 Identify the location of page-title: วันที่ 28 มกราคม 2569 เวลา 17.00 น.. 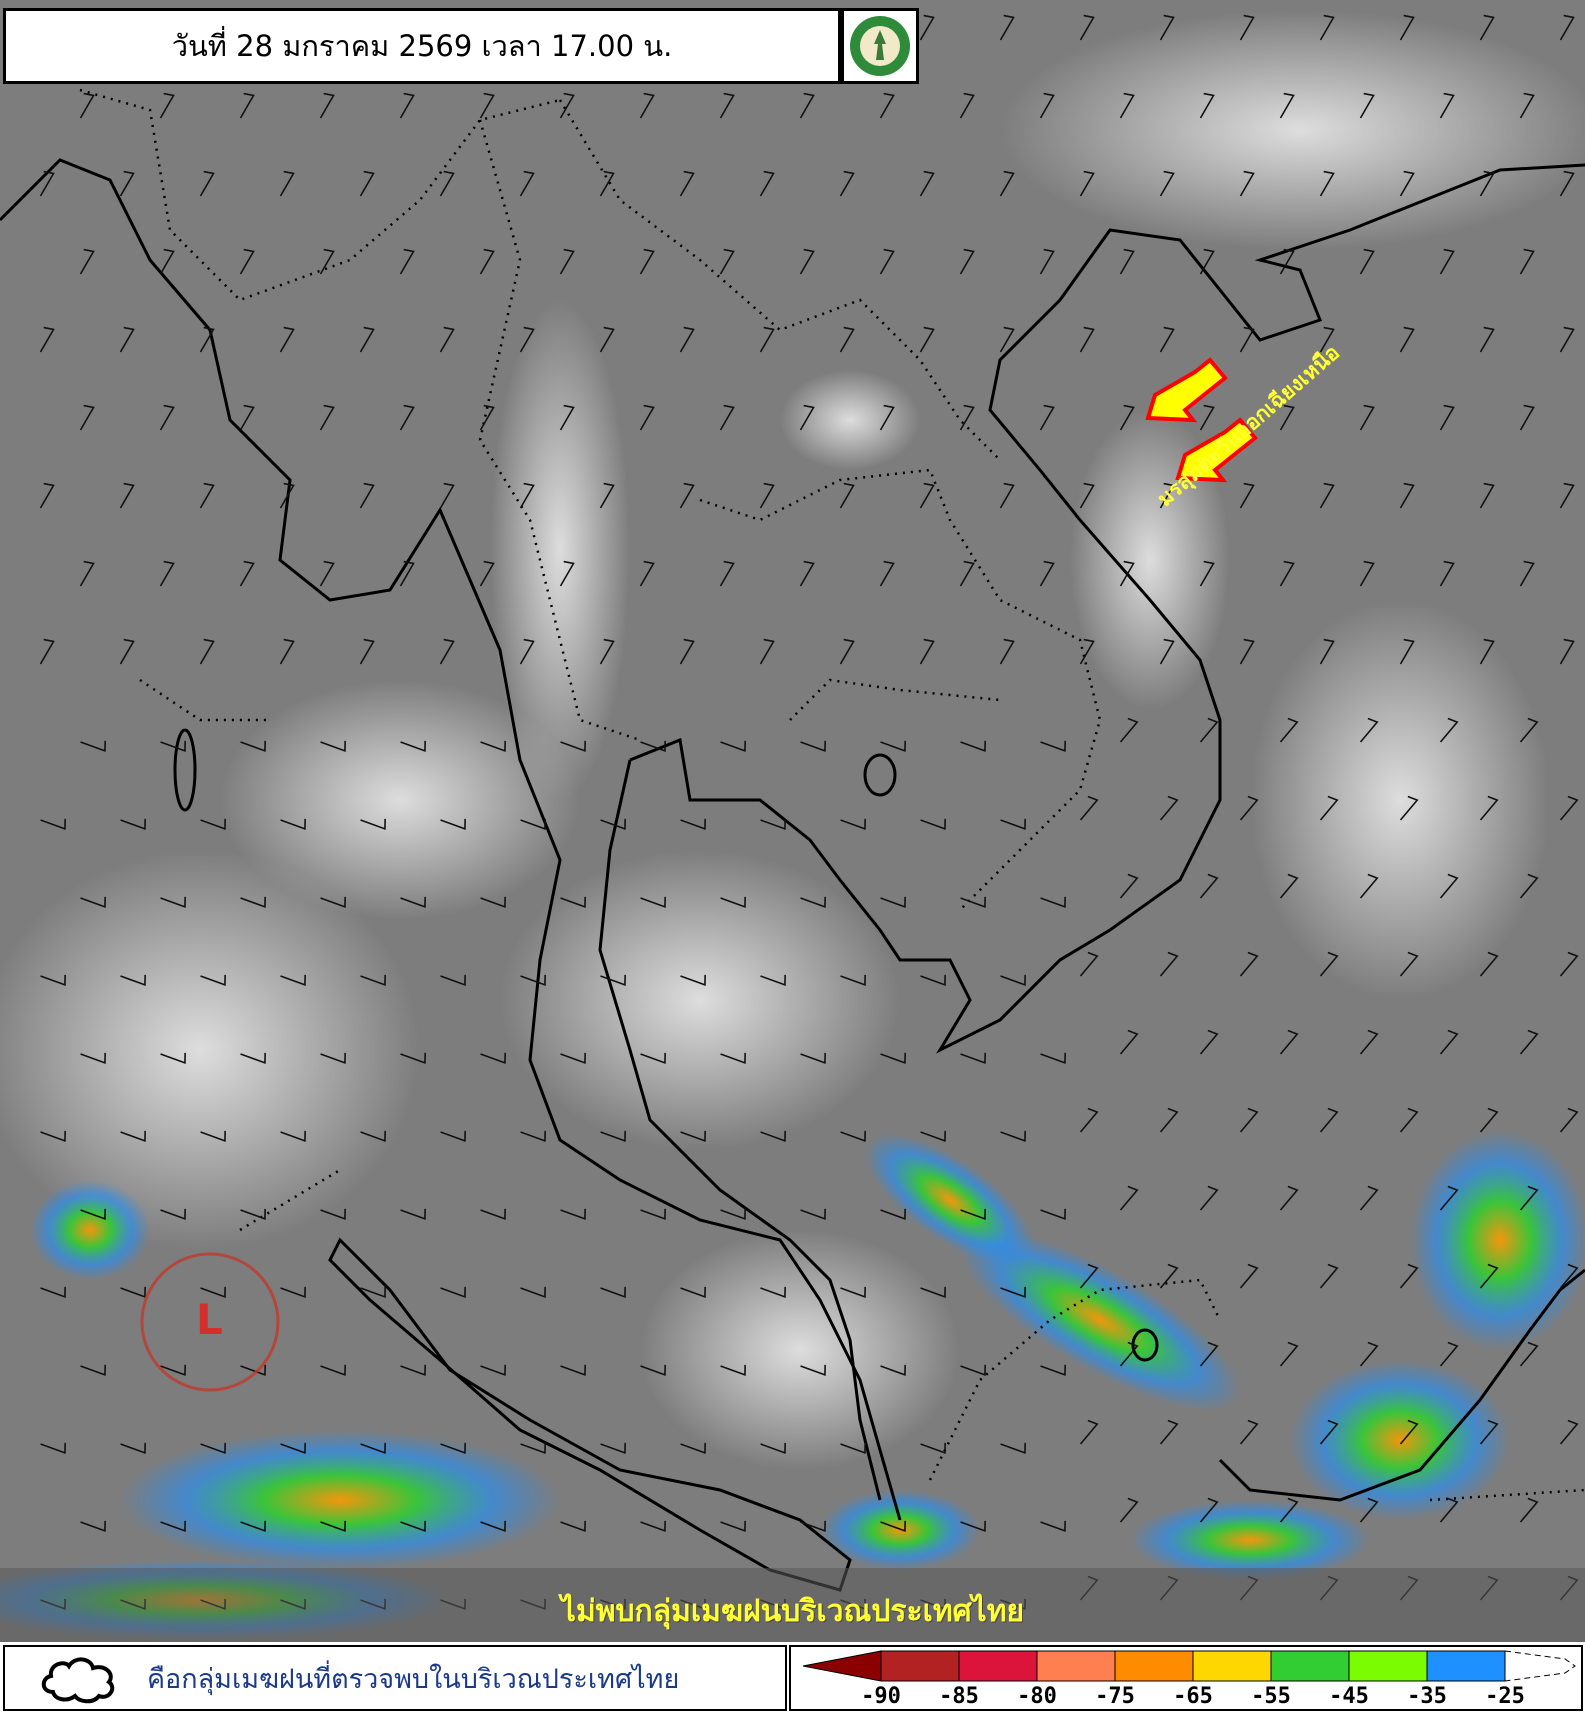
(422, 46).